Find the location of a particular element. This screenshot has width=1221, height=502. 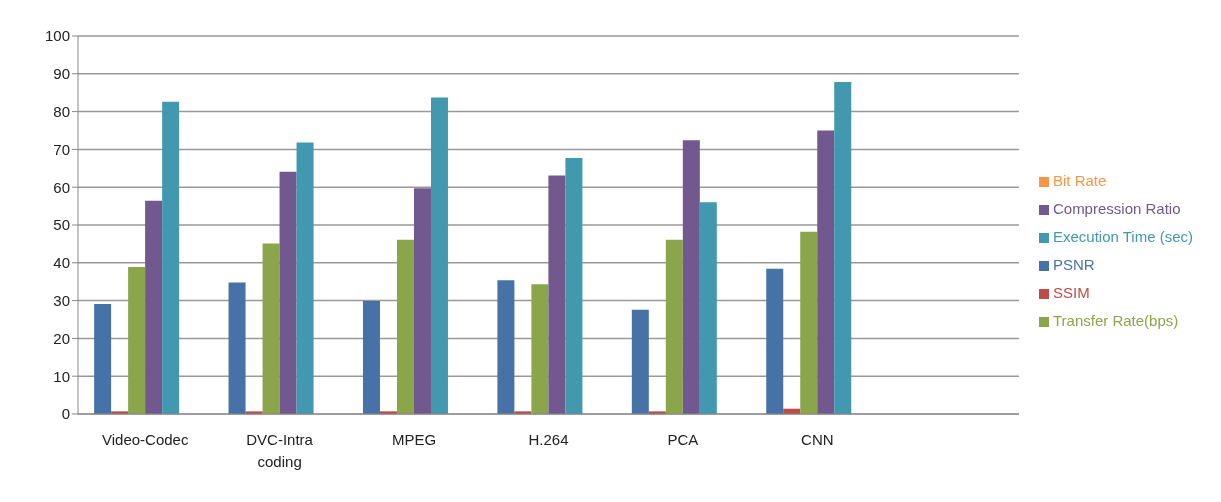

x-tick-label: H.264 is located at coordinates (548, 439).